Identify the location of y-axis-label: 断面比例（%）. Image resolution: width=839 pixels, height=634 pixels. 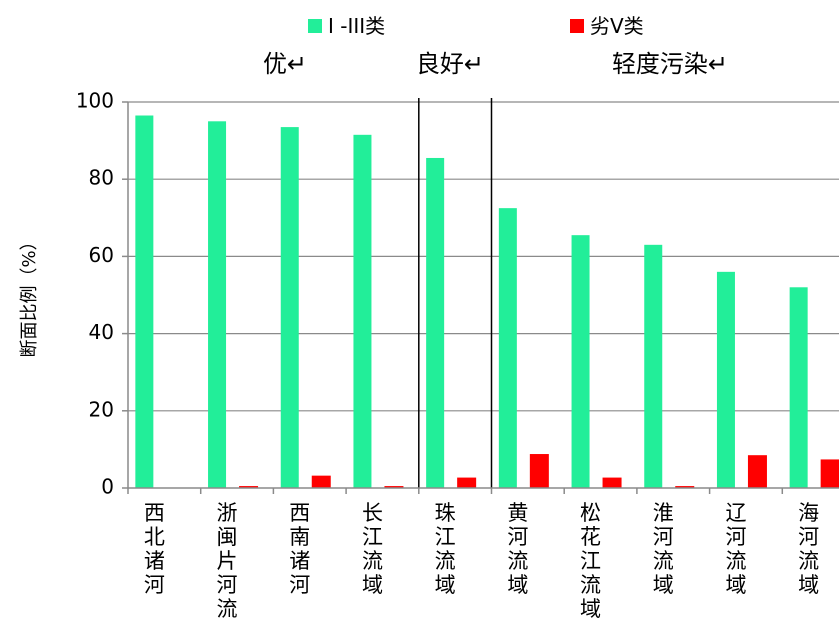
(29, 294).